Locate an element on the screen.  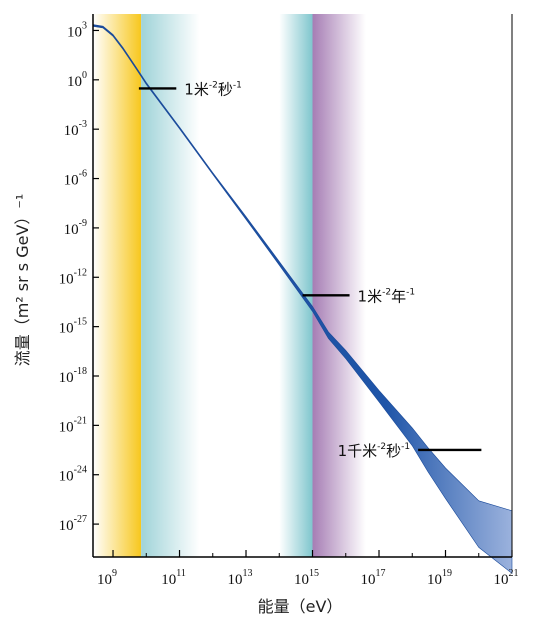
x-tick-label: 1021 is located at coordinates (506, 578).